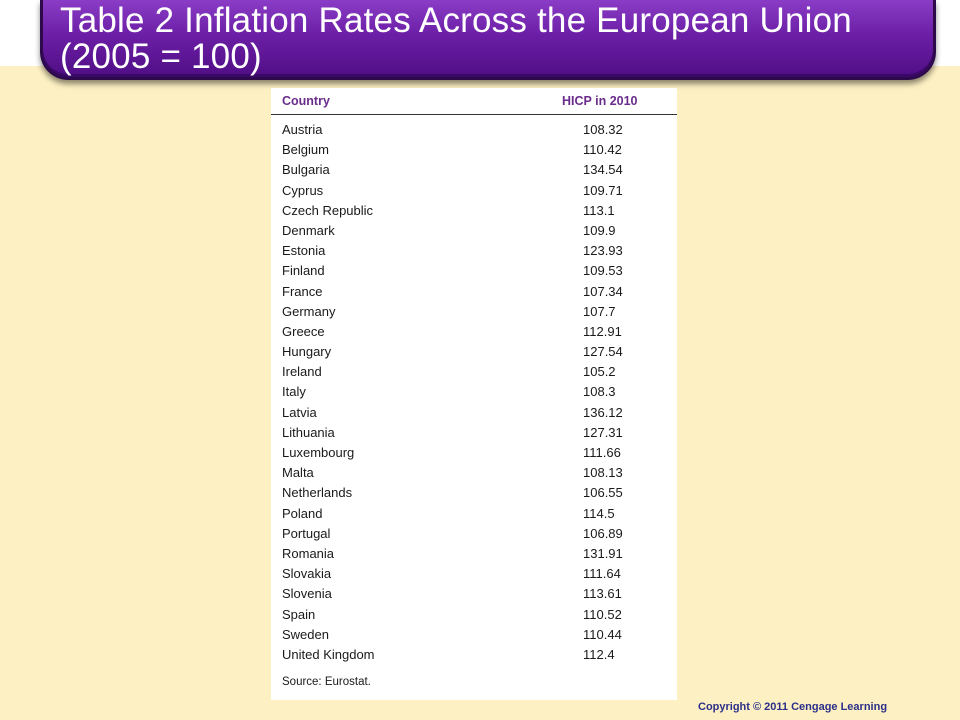  Describe the element at coordinates (328, 654) in the screenshot. I see `cell-country: United Kingdom` at that location.